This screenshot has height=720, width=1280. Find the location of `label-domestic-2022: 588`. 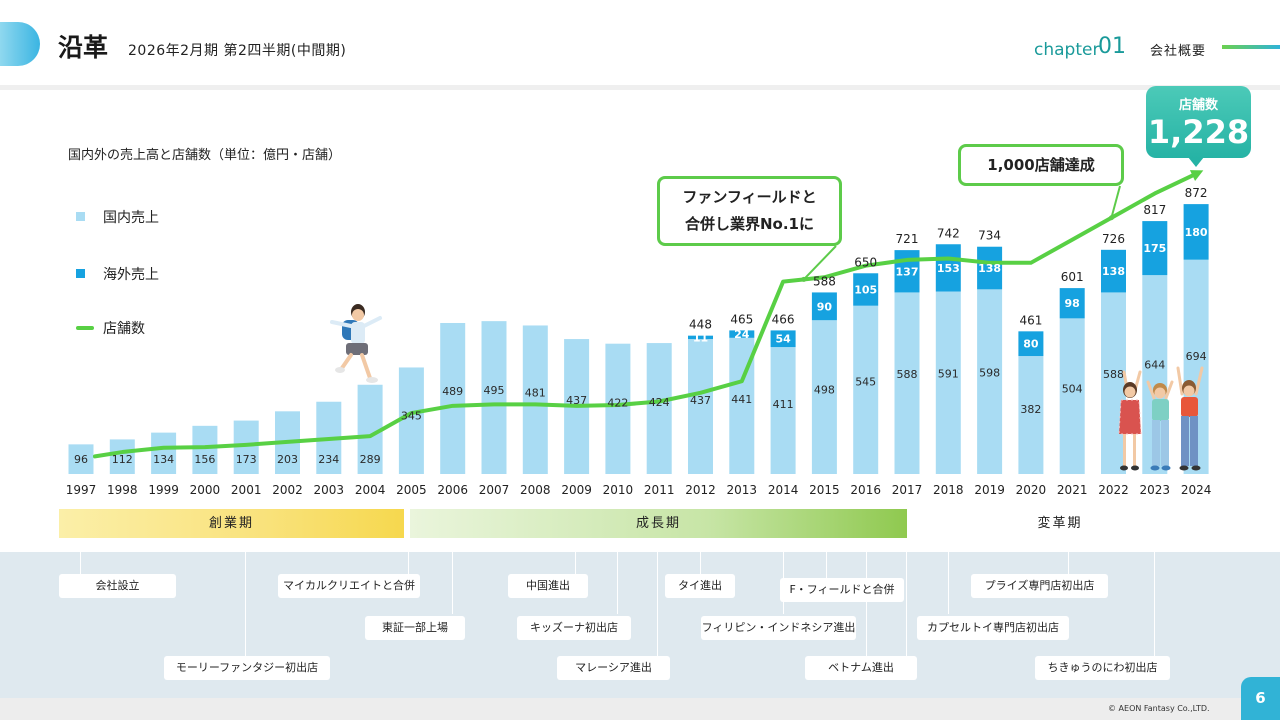

label-domestic-2022: 588 is located at coordinates (1113, 374).